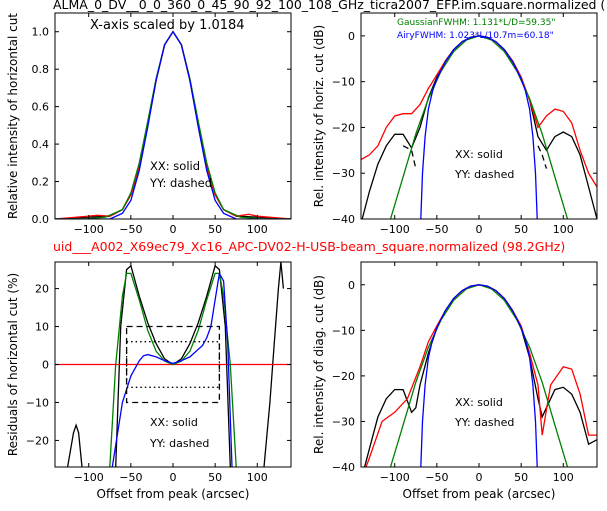 This screenshot has width=607, height=511. Describe the element at coordinates (41, 107) in the screenshot. I see `y-tick-label: 0.6` at that location.